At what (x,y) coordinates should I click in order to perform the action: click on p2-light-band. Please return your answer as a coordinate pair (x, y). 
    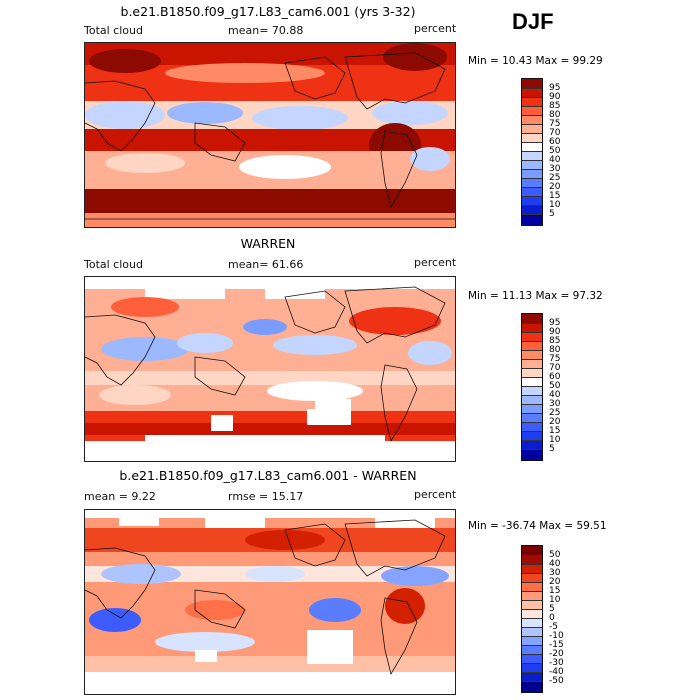
    Looking at the image, I should click on (270, 378).